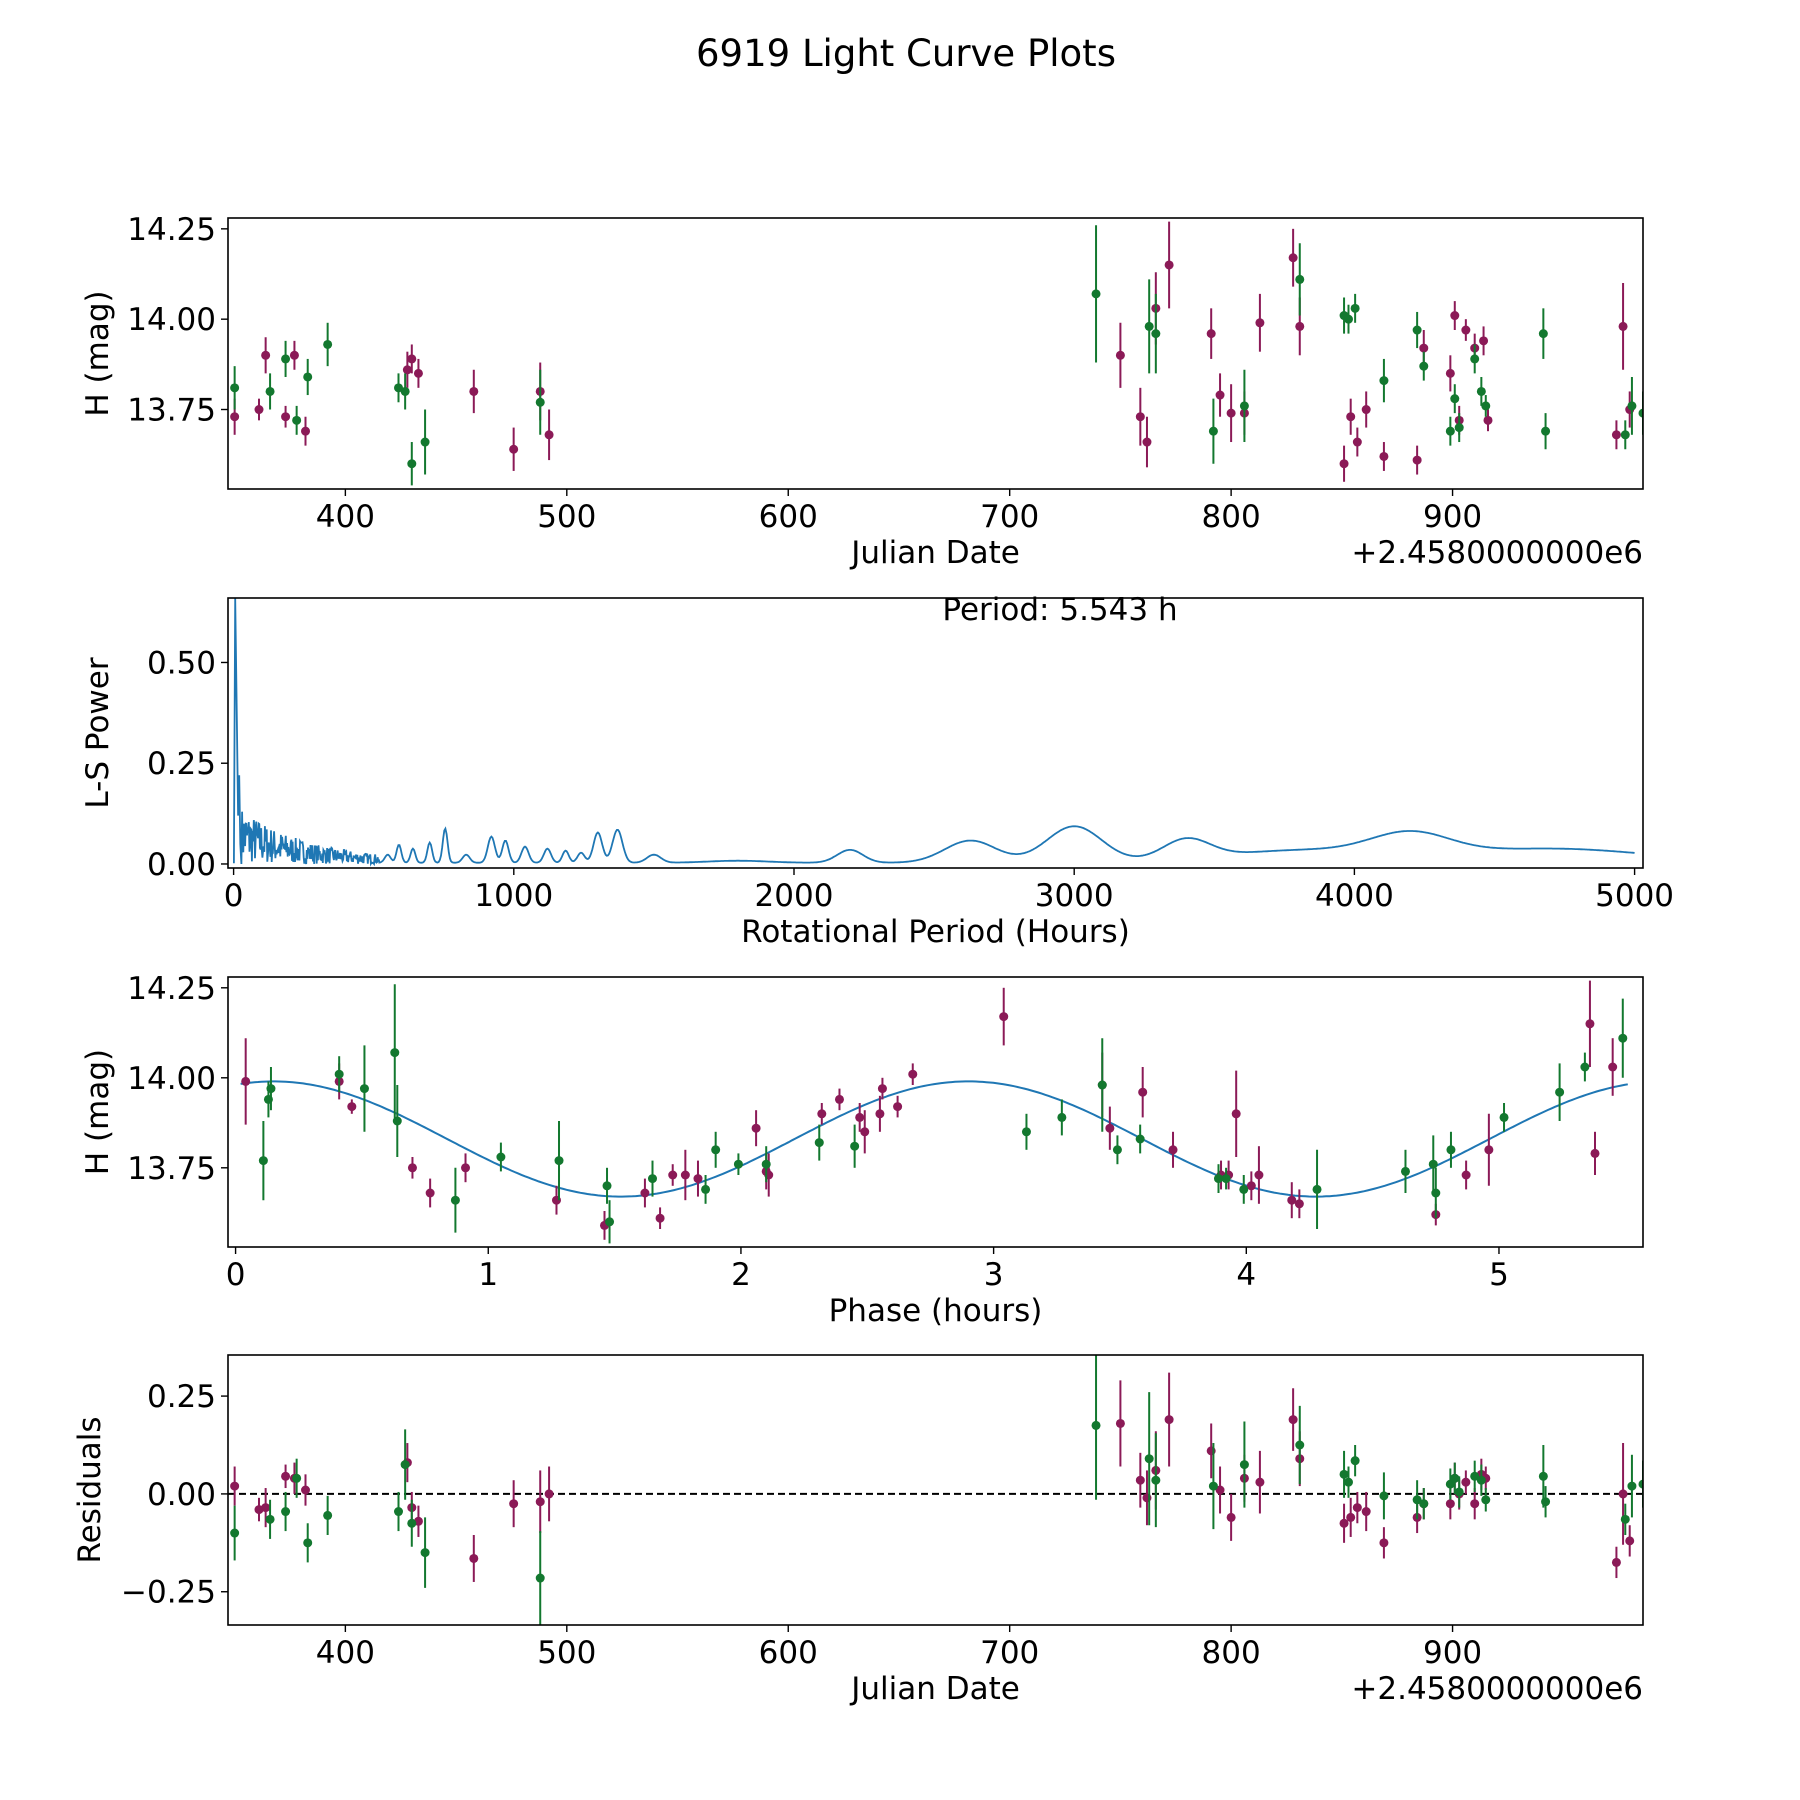 This screenshot has height=1800, width=1800. I want to click on y-tick-label: 13.75, so click(171, 411).